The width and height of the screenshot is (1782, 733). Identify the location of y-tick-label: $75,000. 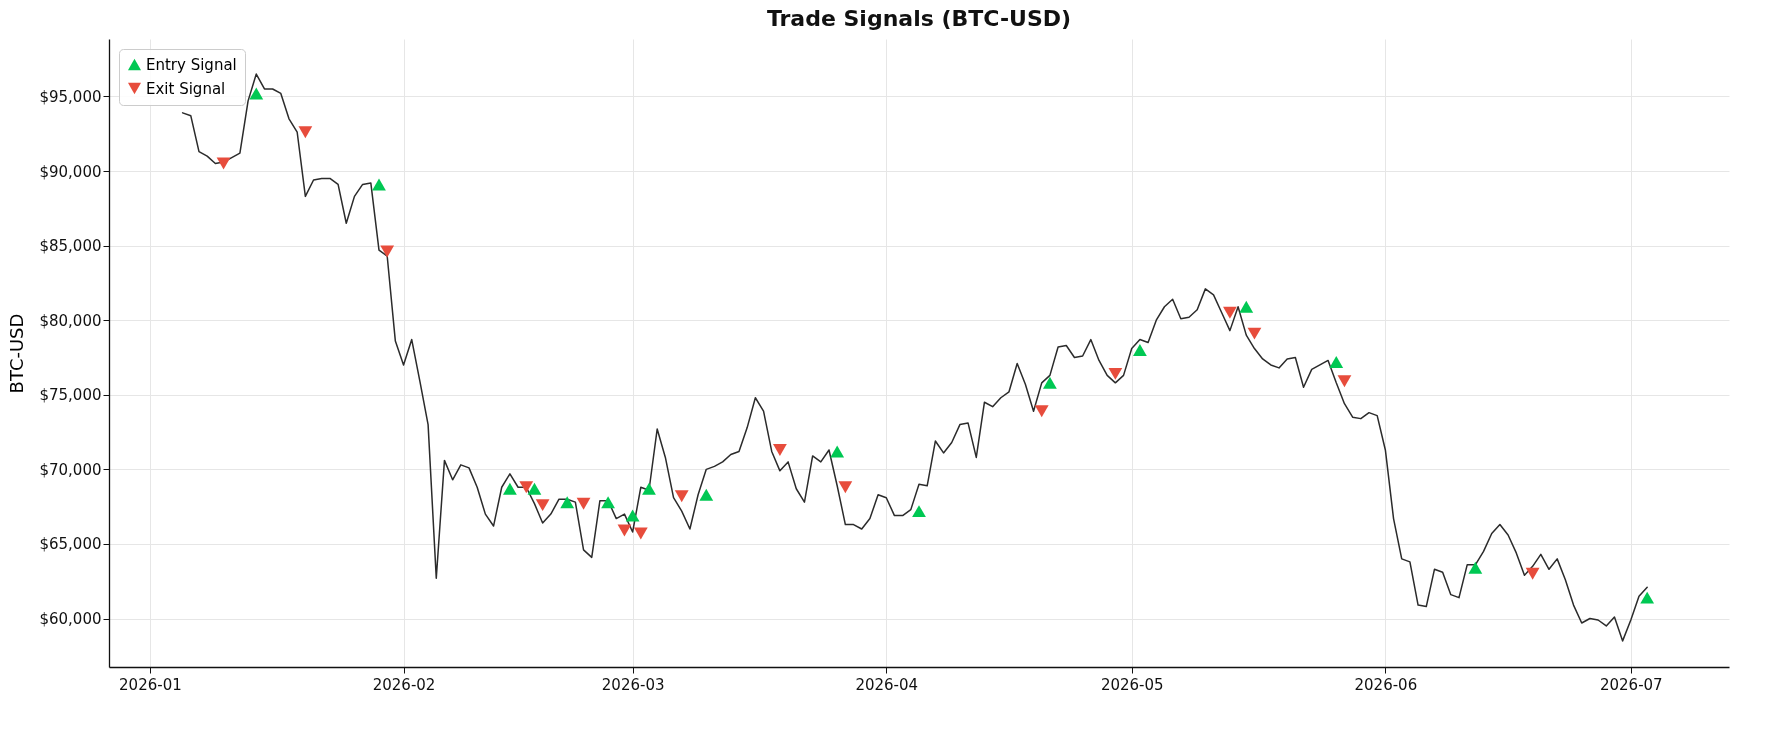
(70, 395).